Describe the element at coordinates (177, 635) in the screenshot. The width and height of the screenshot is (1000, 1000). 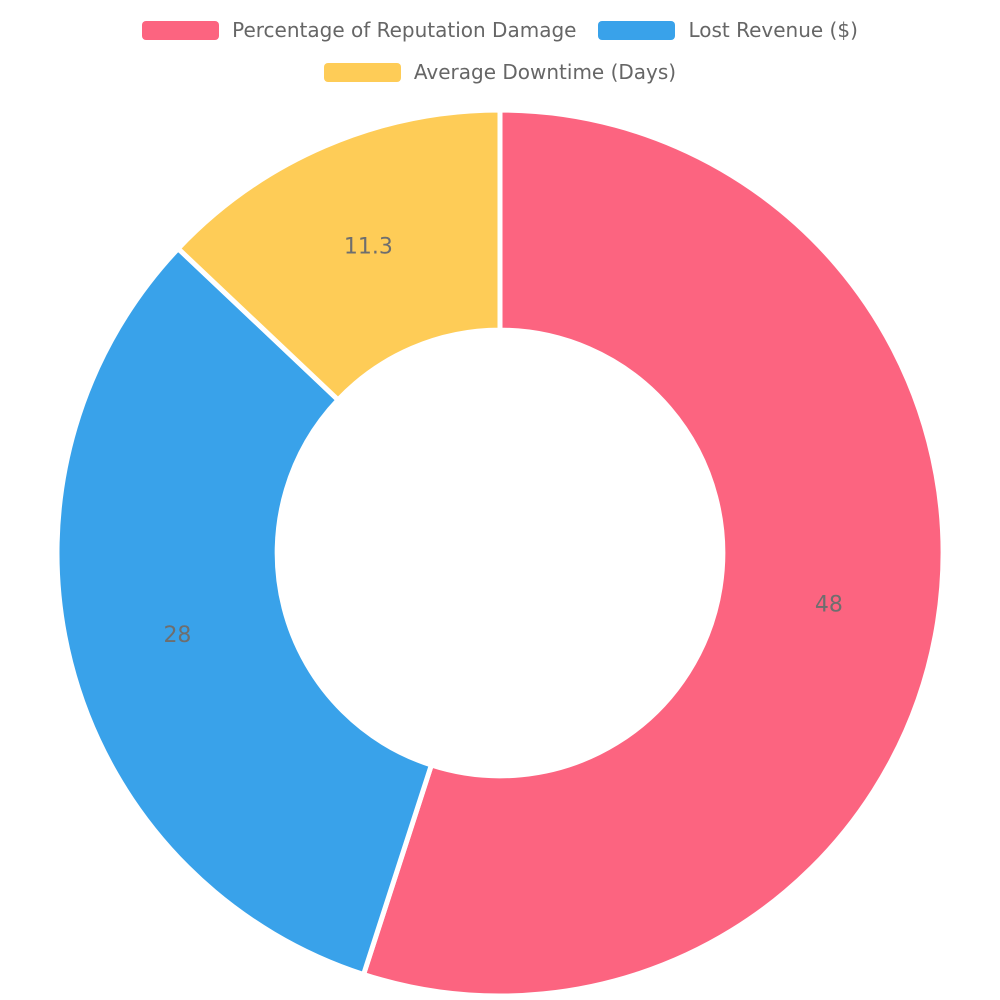
I see `slice-value-label: 28` at that location.